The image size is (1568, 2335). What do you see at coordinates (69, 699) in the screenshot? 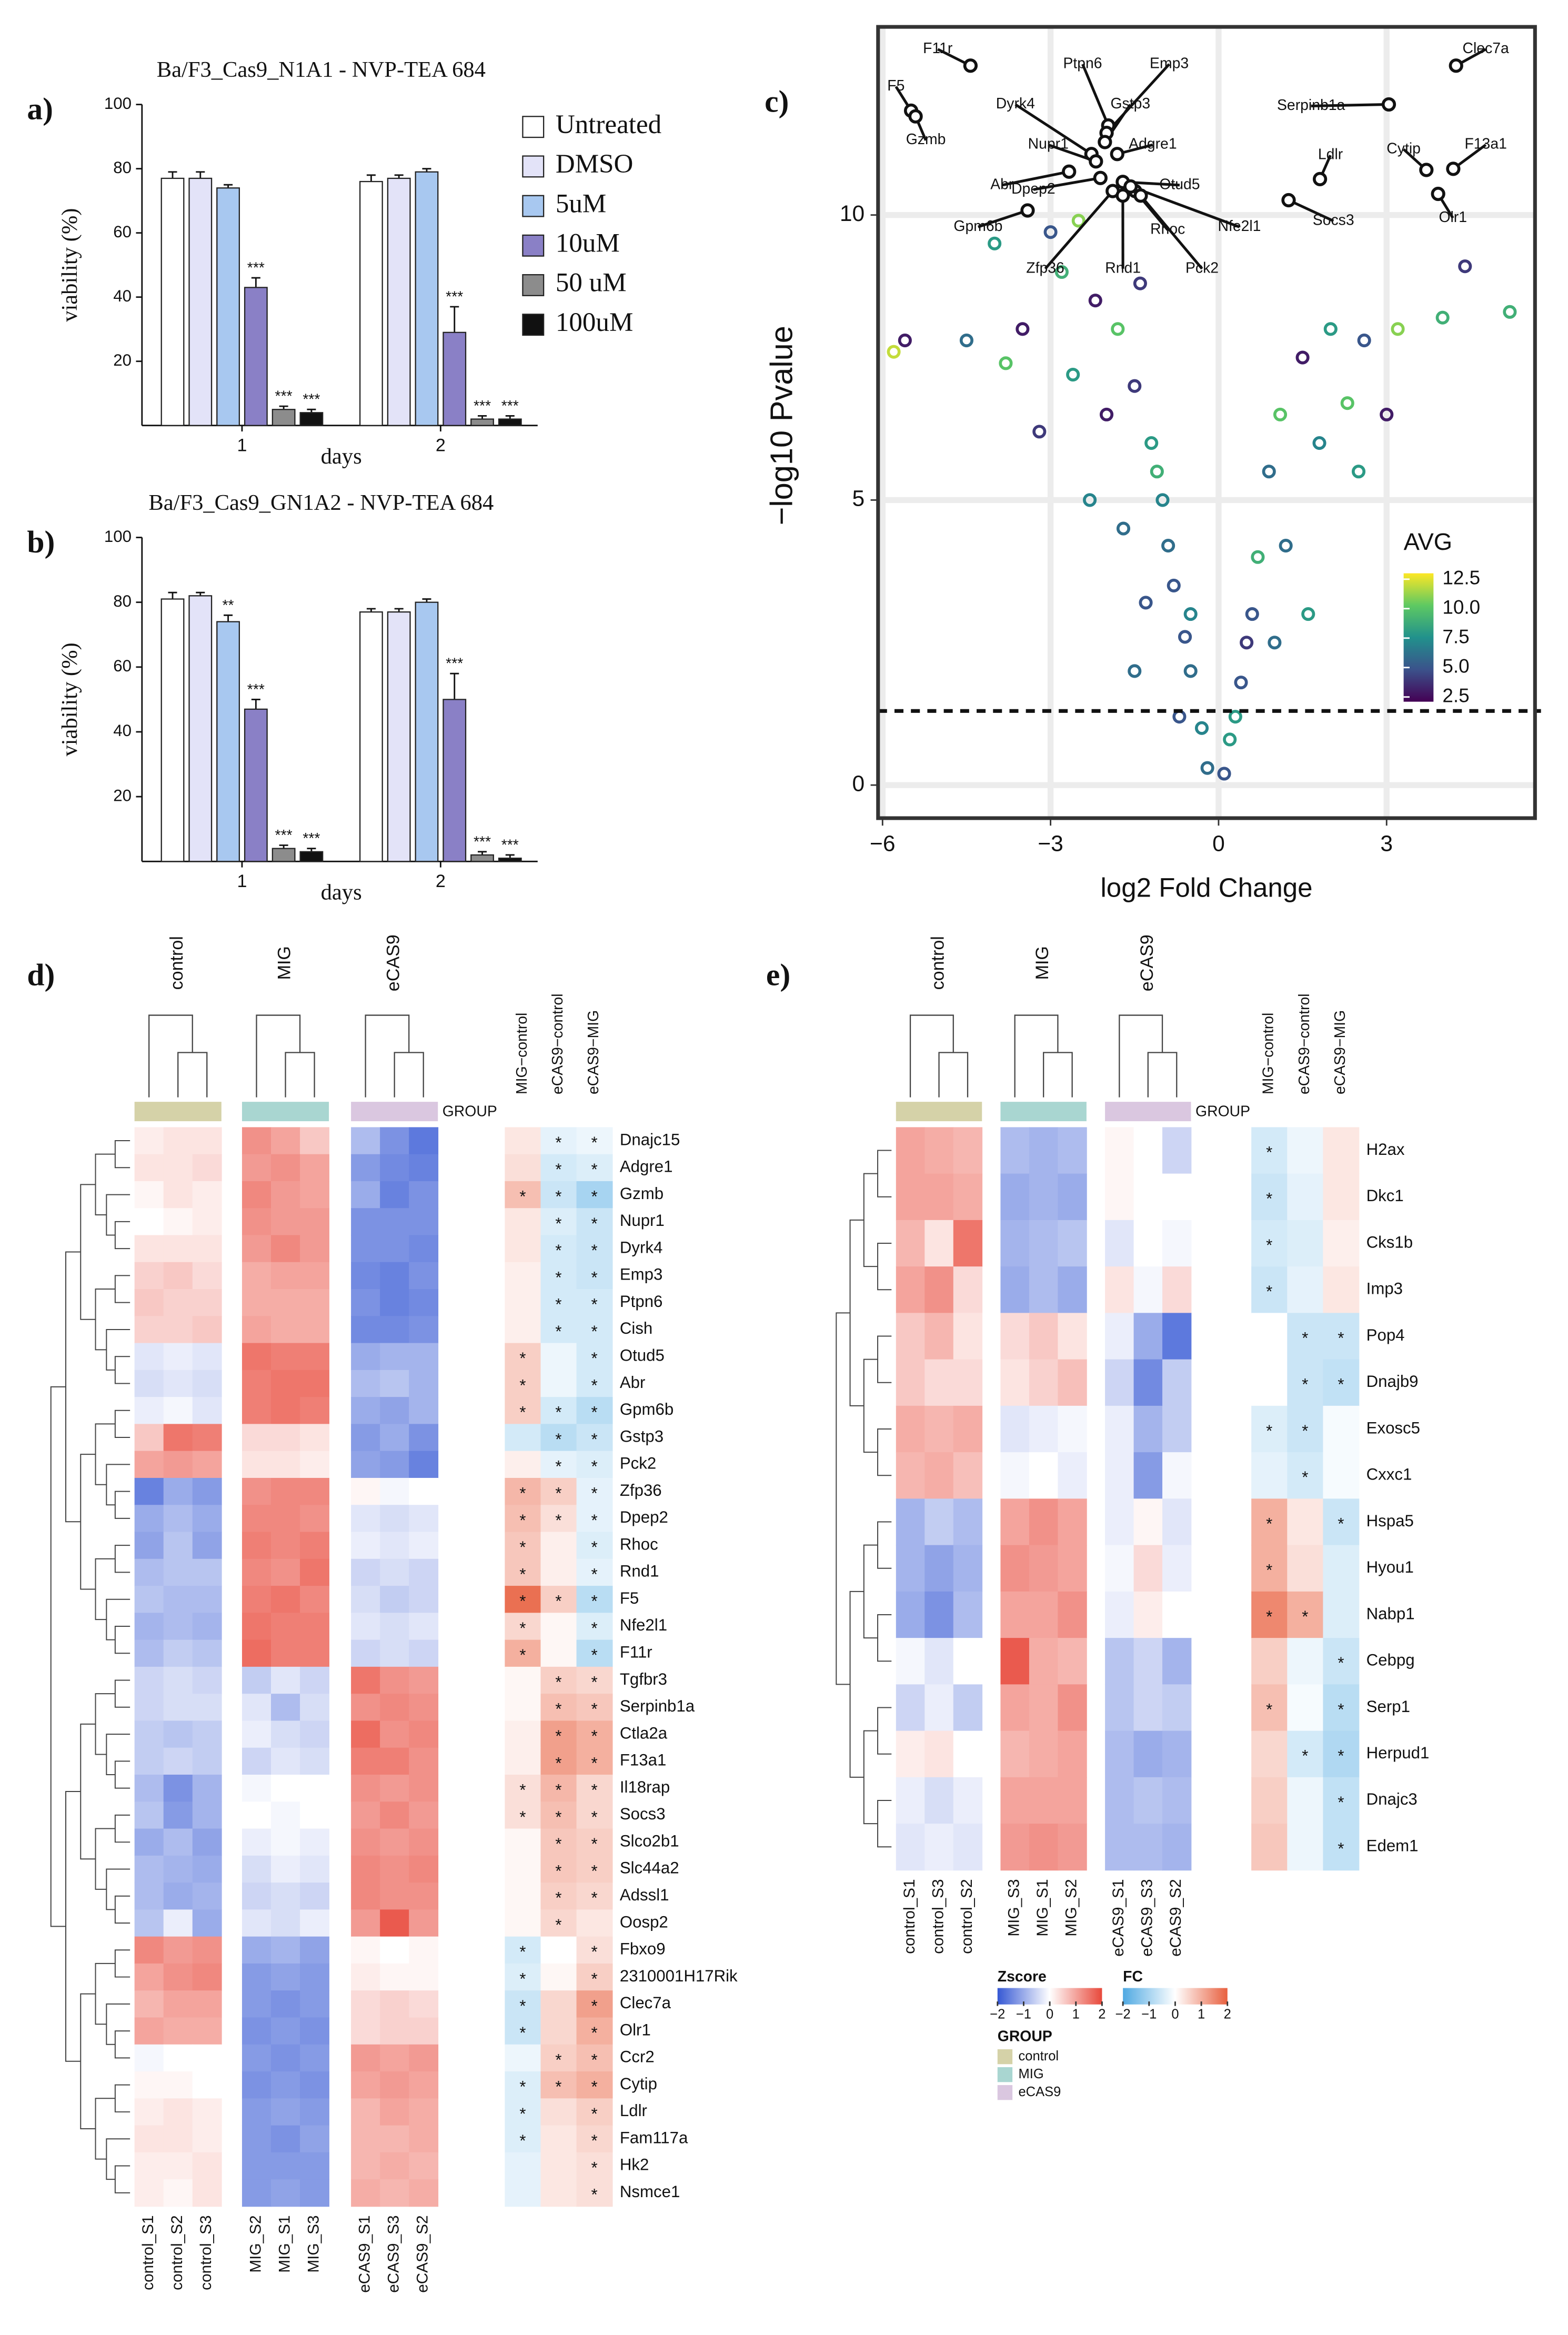
I see `y-axis-label: viability (%)` at bounding box center [69, 699].